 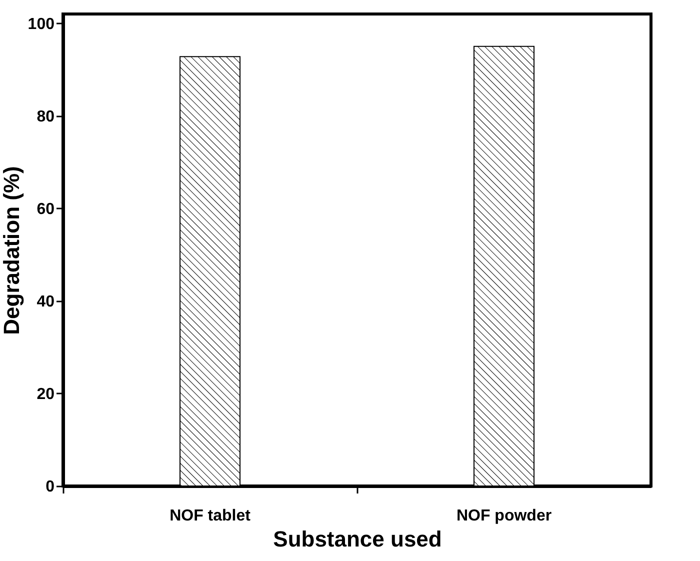 What do you see at coordinates (45, 117) in the screenshot?
I see `y-tick-label: 80` at bounding box center [45, 117].